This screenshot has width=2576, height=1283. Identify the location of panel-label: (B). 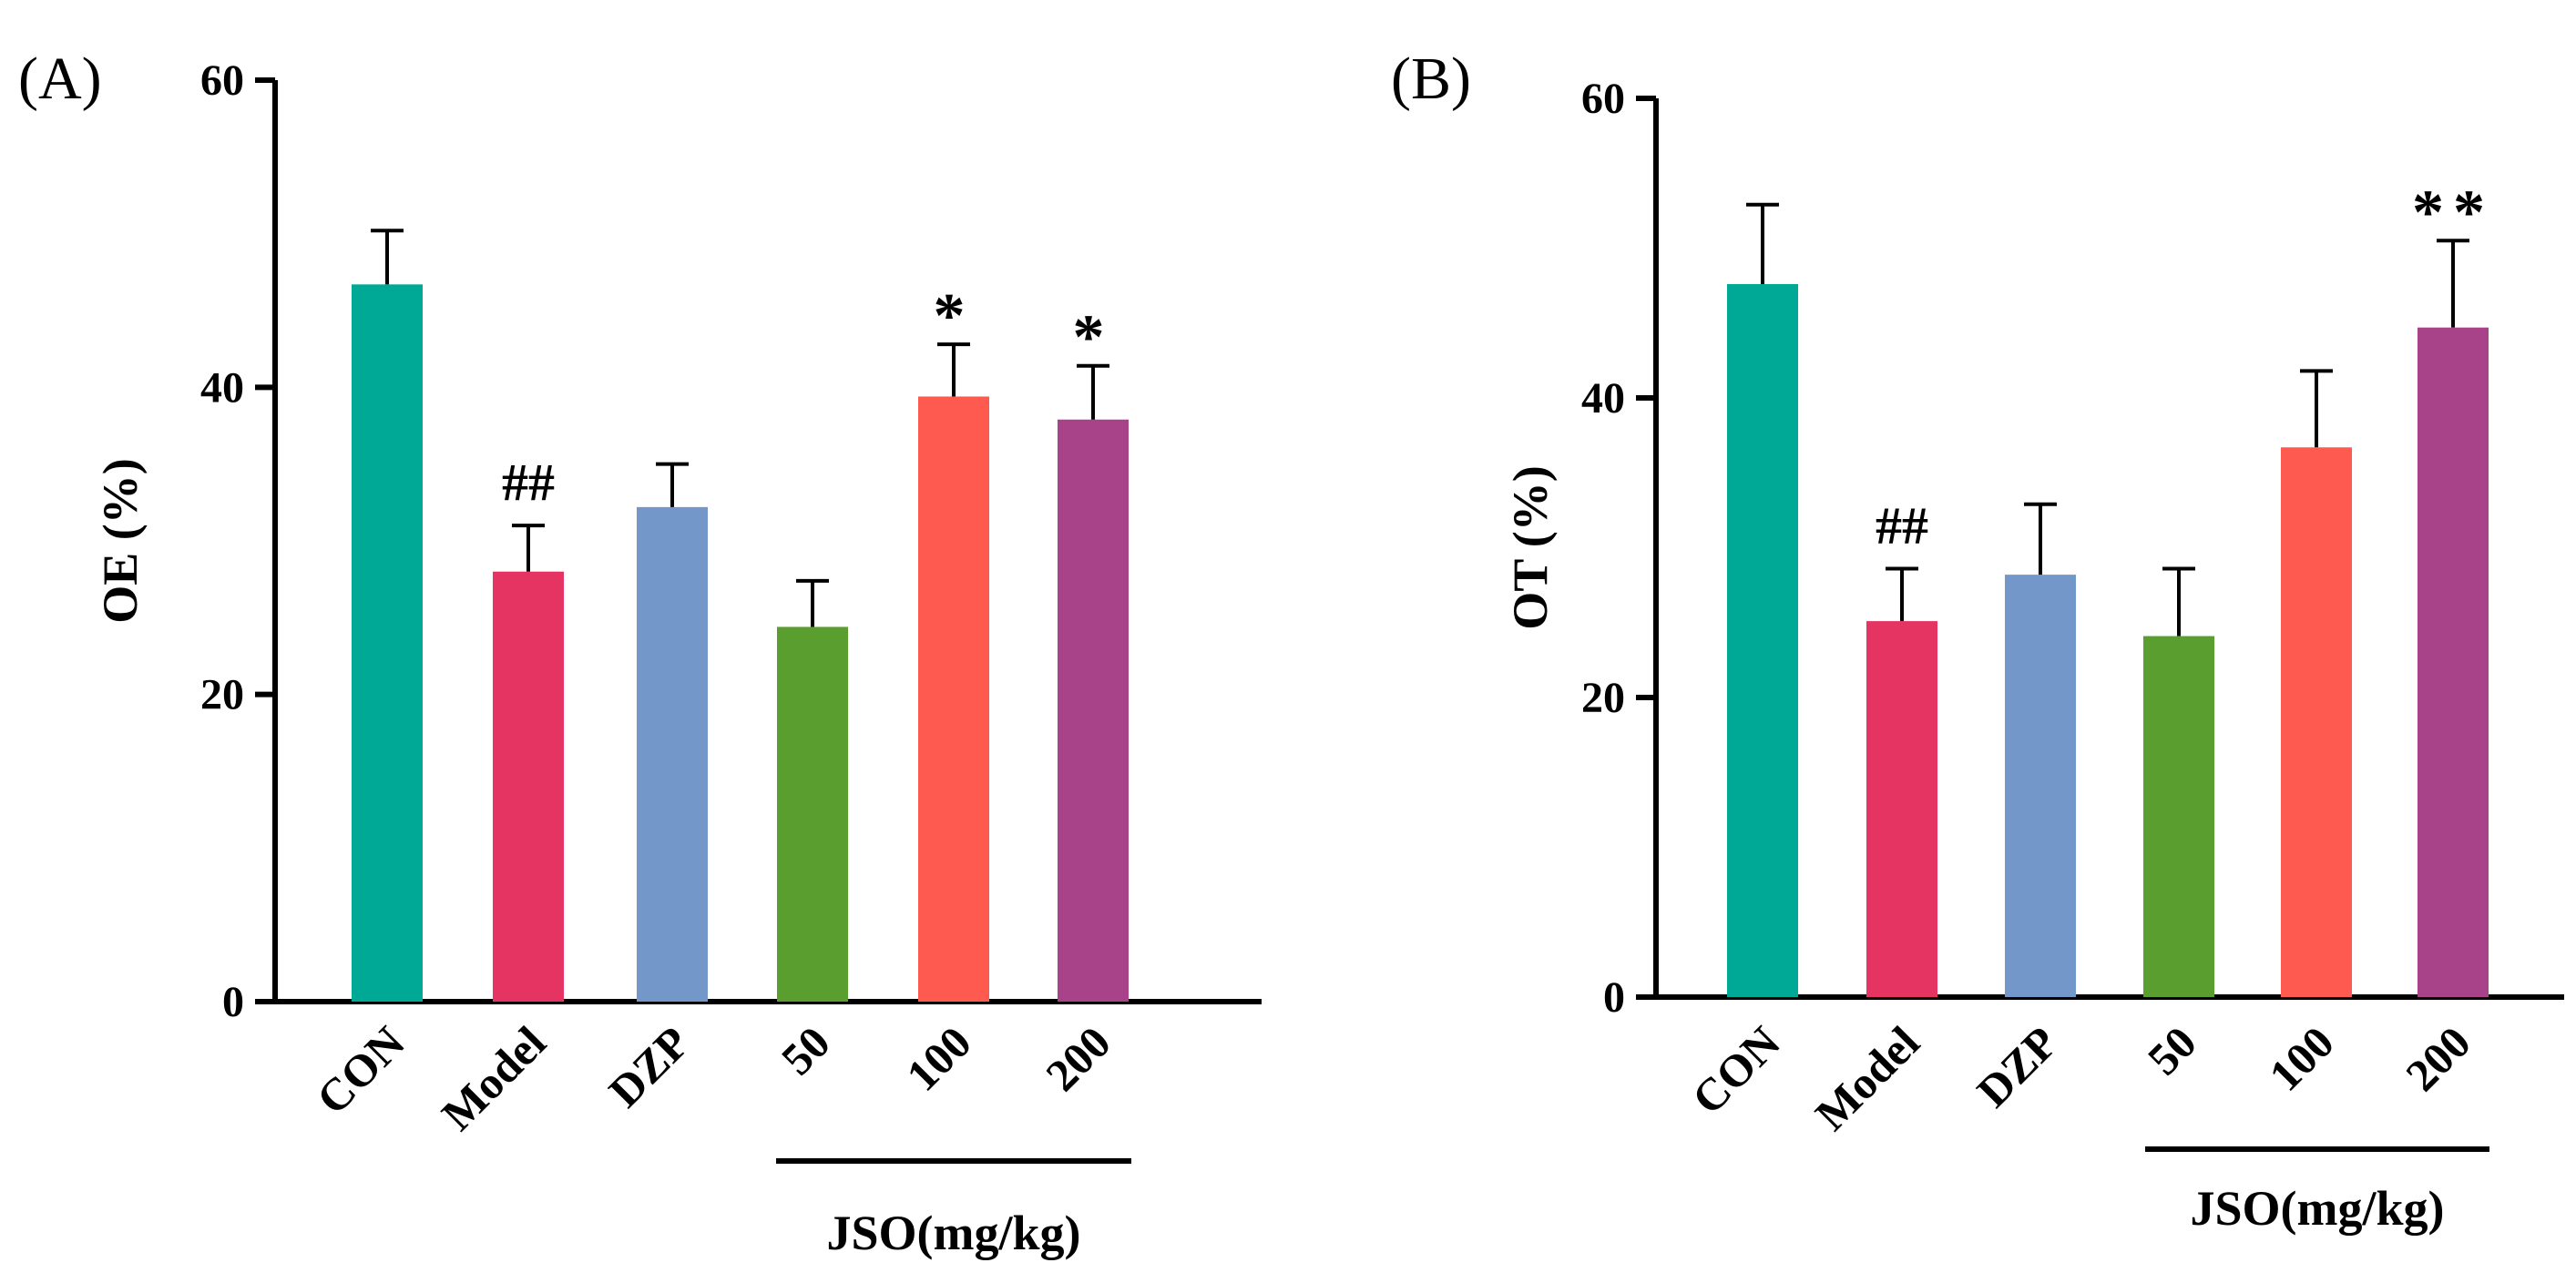
(1431, 79).